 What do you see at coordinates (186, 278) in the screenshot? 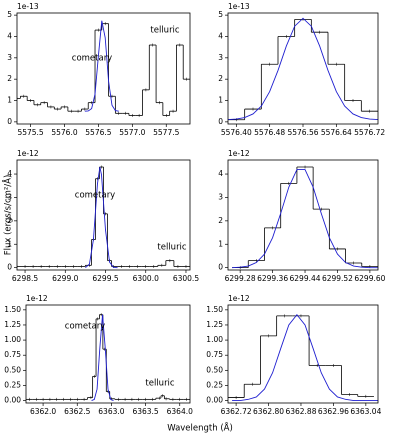
I see `x-tick-label: 6300.5` at bounding box center [186, 278].